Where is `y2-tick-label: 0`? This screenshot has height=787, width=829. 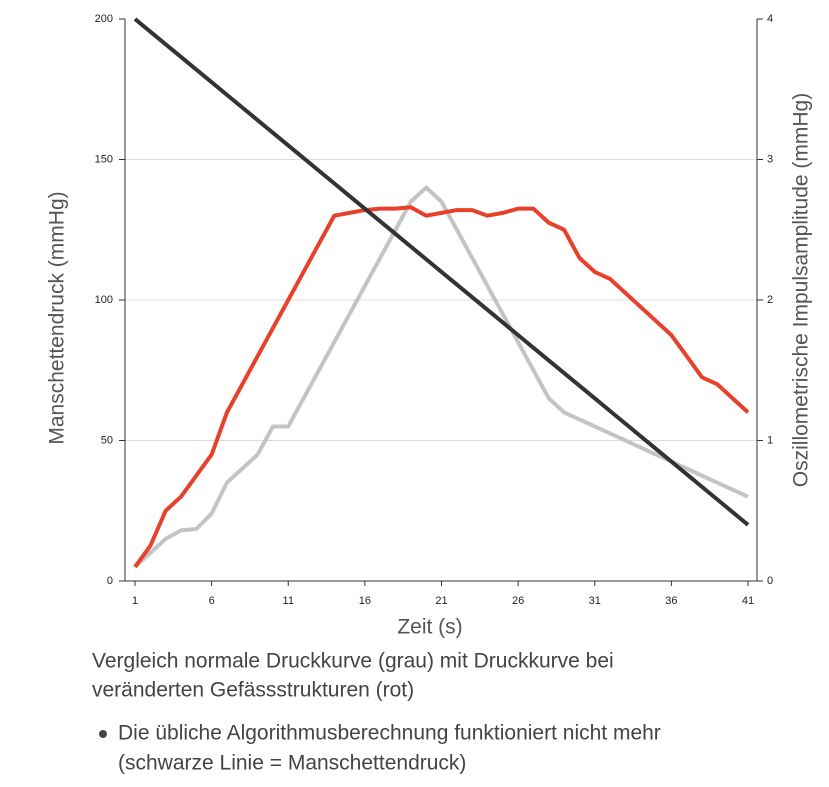
y2-tick-label: 0 is located at coordinates (770, 581).